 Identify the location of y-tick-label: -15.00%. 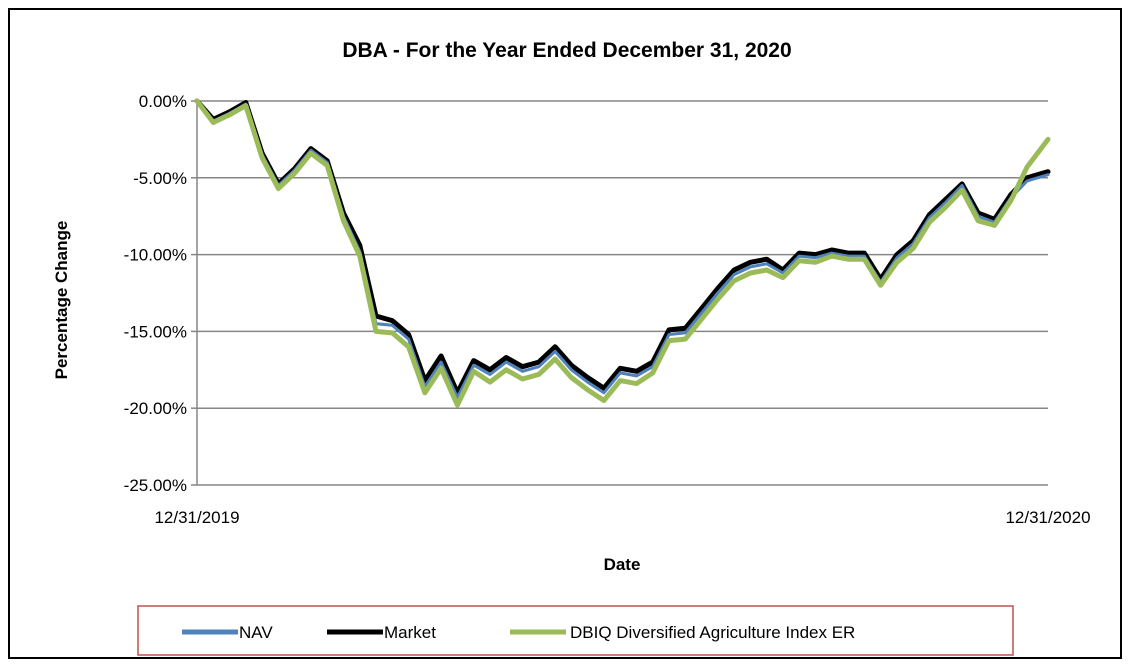
(155, 331).